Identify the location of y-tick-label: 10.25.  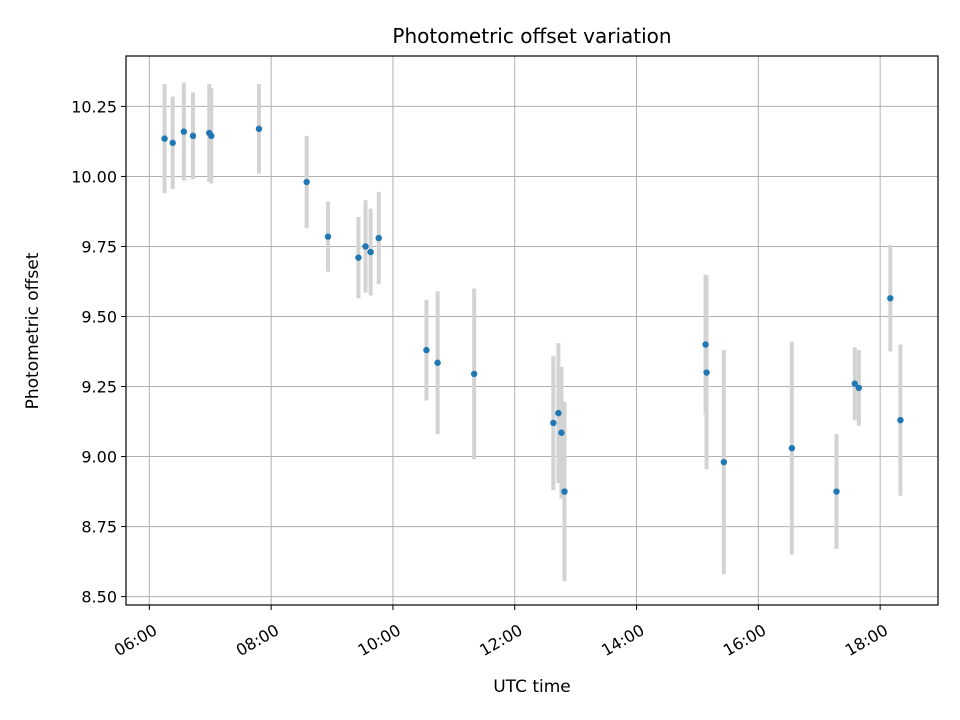
(94, 106).